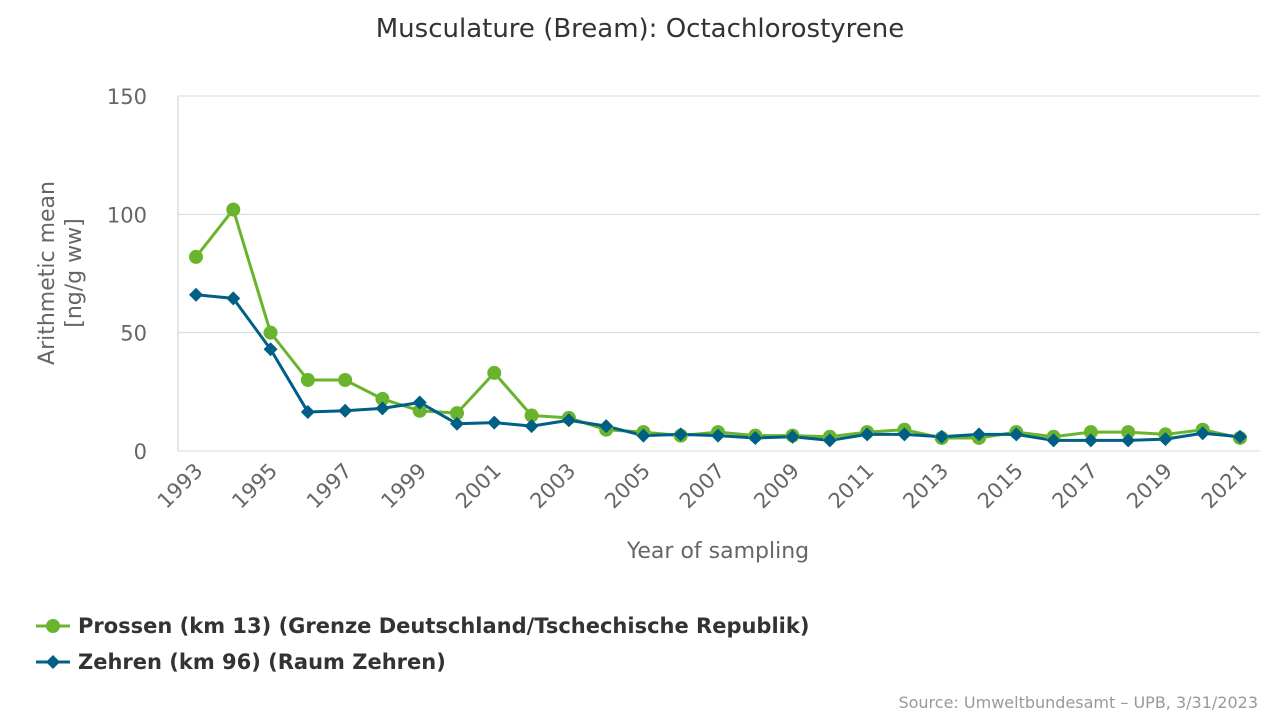  Describe the element at coordinates (640, 29) in the screenshot. I see `chart-title: Musculature (Bream): Octachlorostyrene` at that location.